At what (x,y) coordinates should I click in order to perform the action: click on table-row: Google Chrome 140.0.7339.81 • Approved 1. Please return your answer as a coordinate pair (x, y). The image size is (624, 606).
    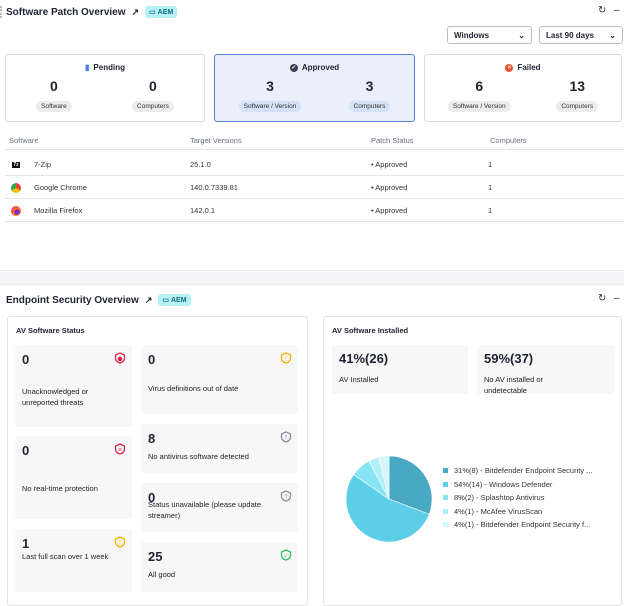
    Looking at the image, I should click on (314, 188).